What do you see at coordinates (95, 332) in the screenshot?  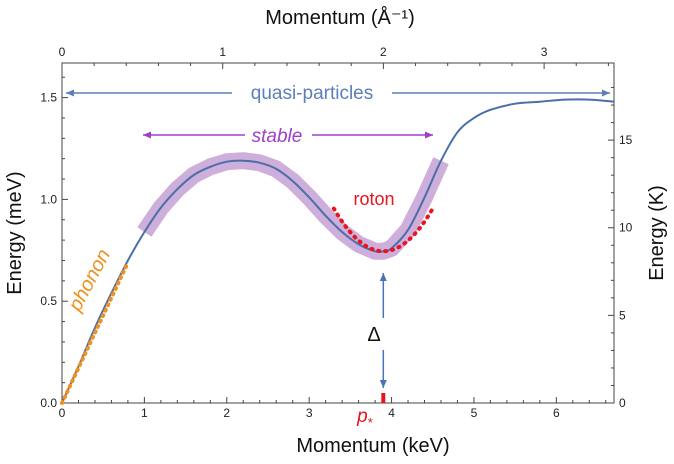 I see `phonon-fit-line` at bounding box center [95, 332].